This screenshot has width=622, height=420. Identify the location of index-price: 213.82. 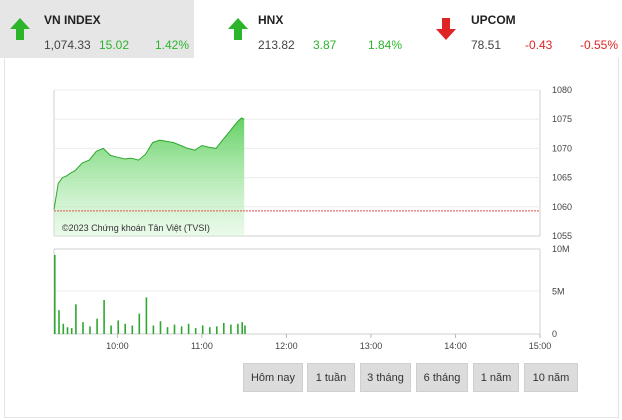
(276, 45).